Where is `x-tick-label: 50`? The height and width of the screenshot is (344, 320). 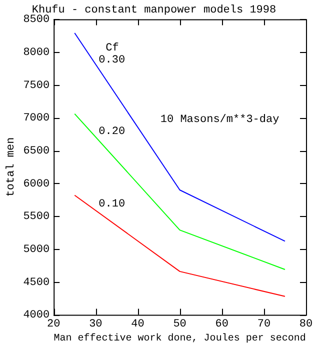 x-tick-label: 50 is located at coordinates (179, 324).